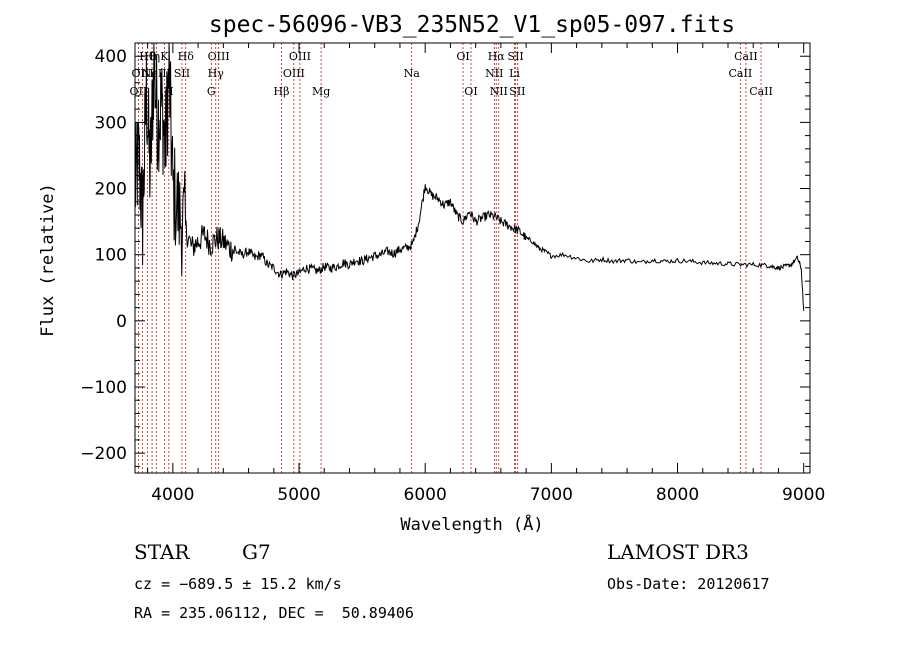  I want to click on y-tick-label: 0, so click(121, 322).